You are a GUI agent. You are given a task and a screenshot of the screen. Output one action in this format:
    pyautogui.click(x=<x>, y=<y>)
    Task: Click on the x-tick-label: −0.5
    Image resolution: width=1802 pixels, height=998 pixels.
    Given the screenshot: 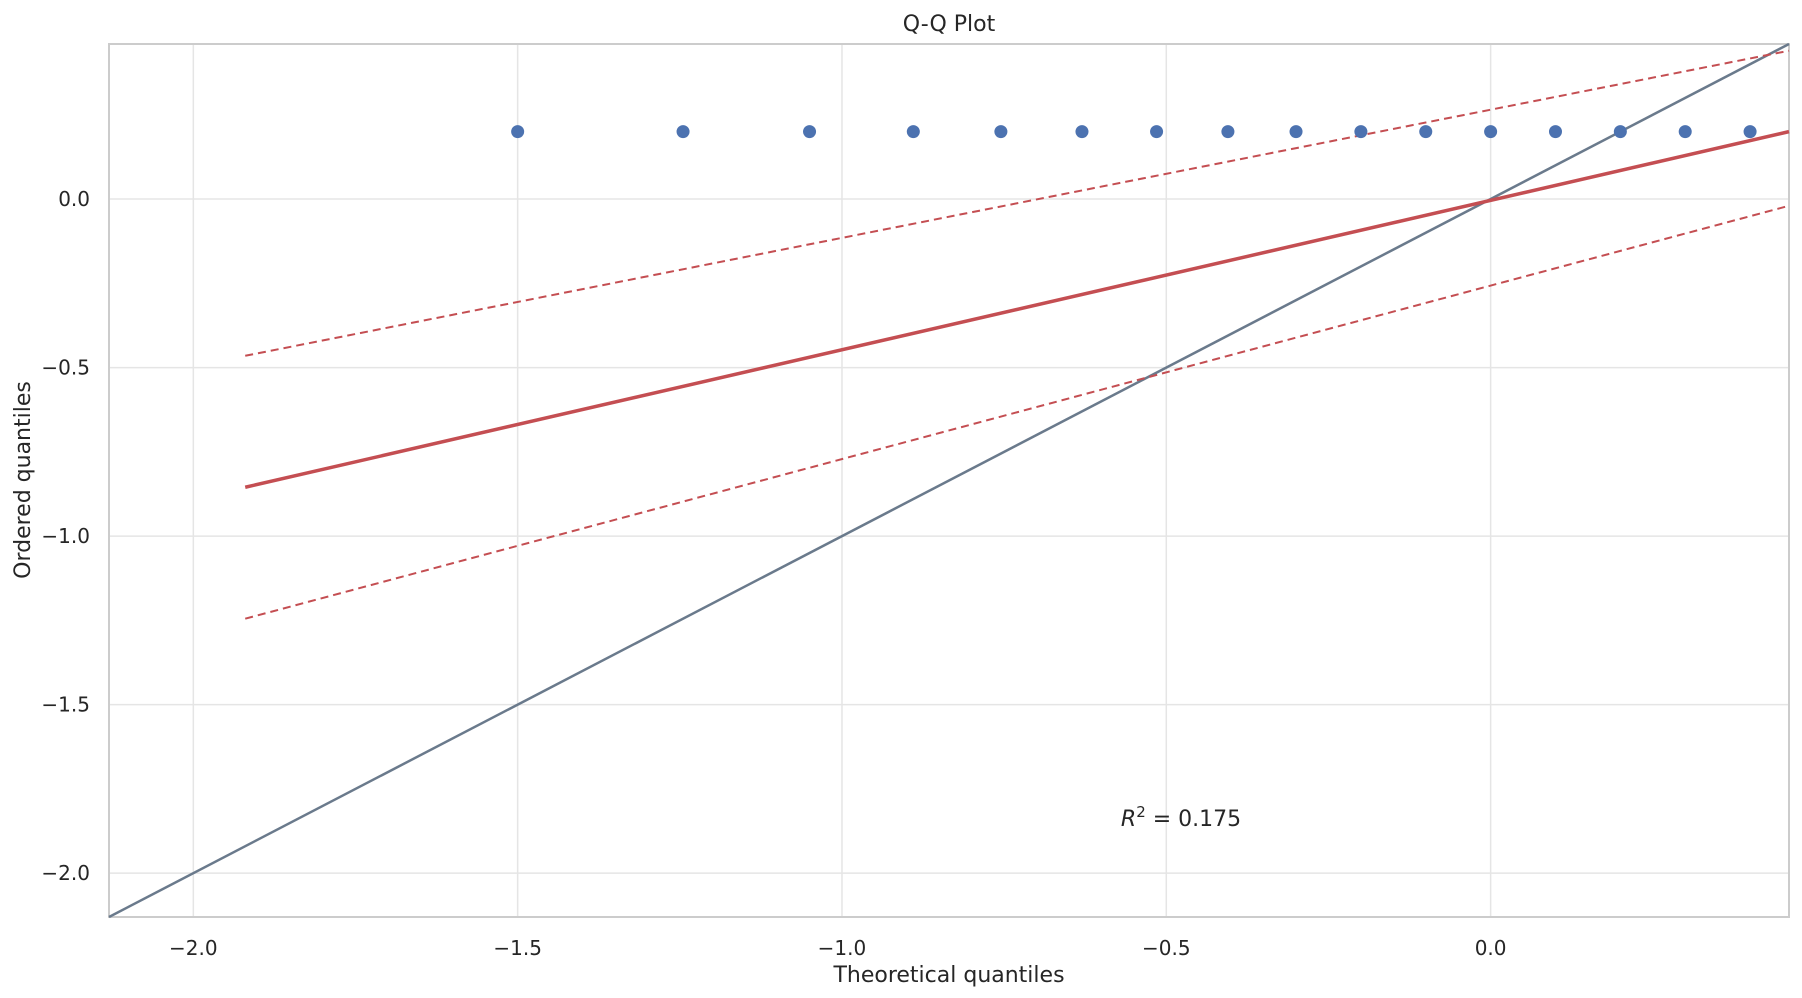 What is the action you would take?
    pyautogui.click(x=1166, y=948)
    